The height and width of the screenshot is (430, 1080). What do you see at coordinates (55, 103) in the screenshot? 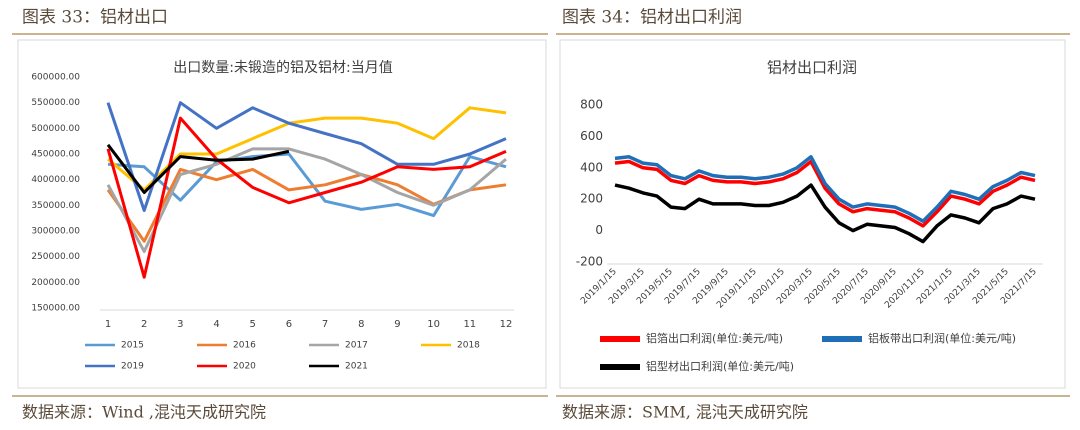
I see `y-tick-label: 550000.00` at bounding box center [55, 103].